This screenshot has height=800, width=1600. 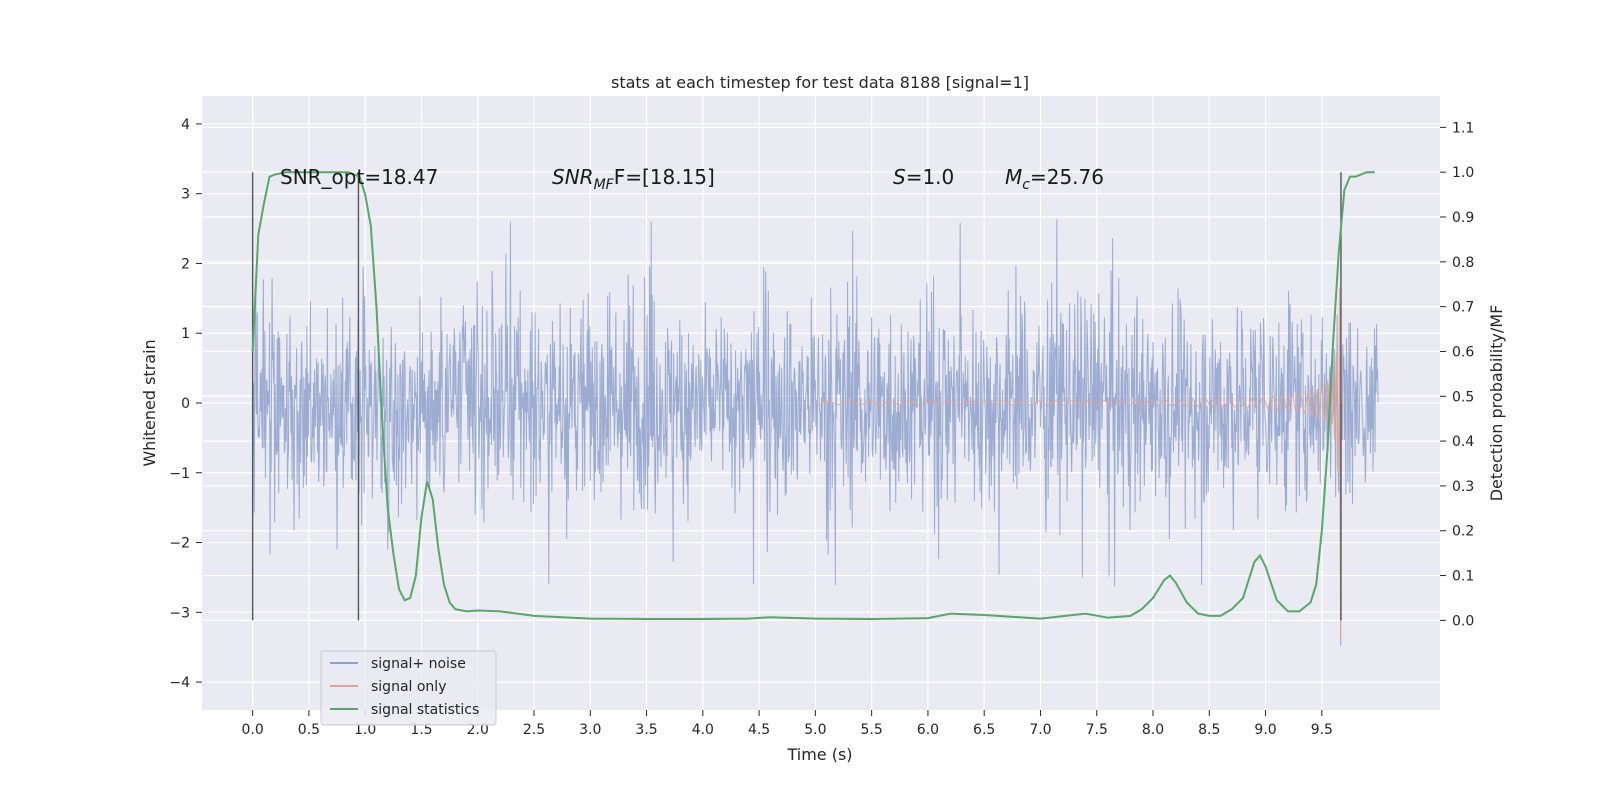 I want to click on x-tick-label: 1.5, so click(x=421, y=730).